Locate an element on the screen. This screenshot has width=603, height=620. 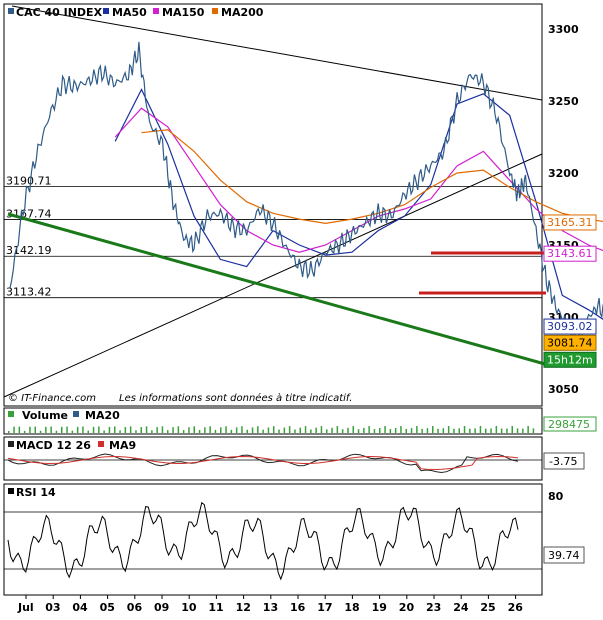
macd-tag-text: -3.75 is located at coordinates (563, 461).